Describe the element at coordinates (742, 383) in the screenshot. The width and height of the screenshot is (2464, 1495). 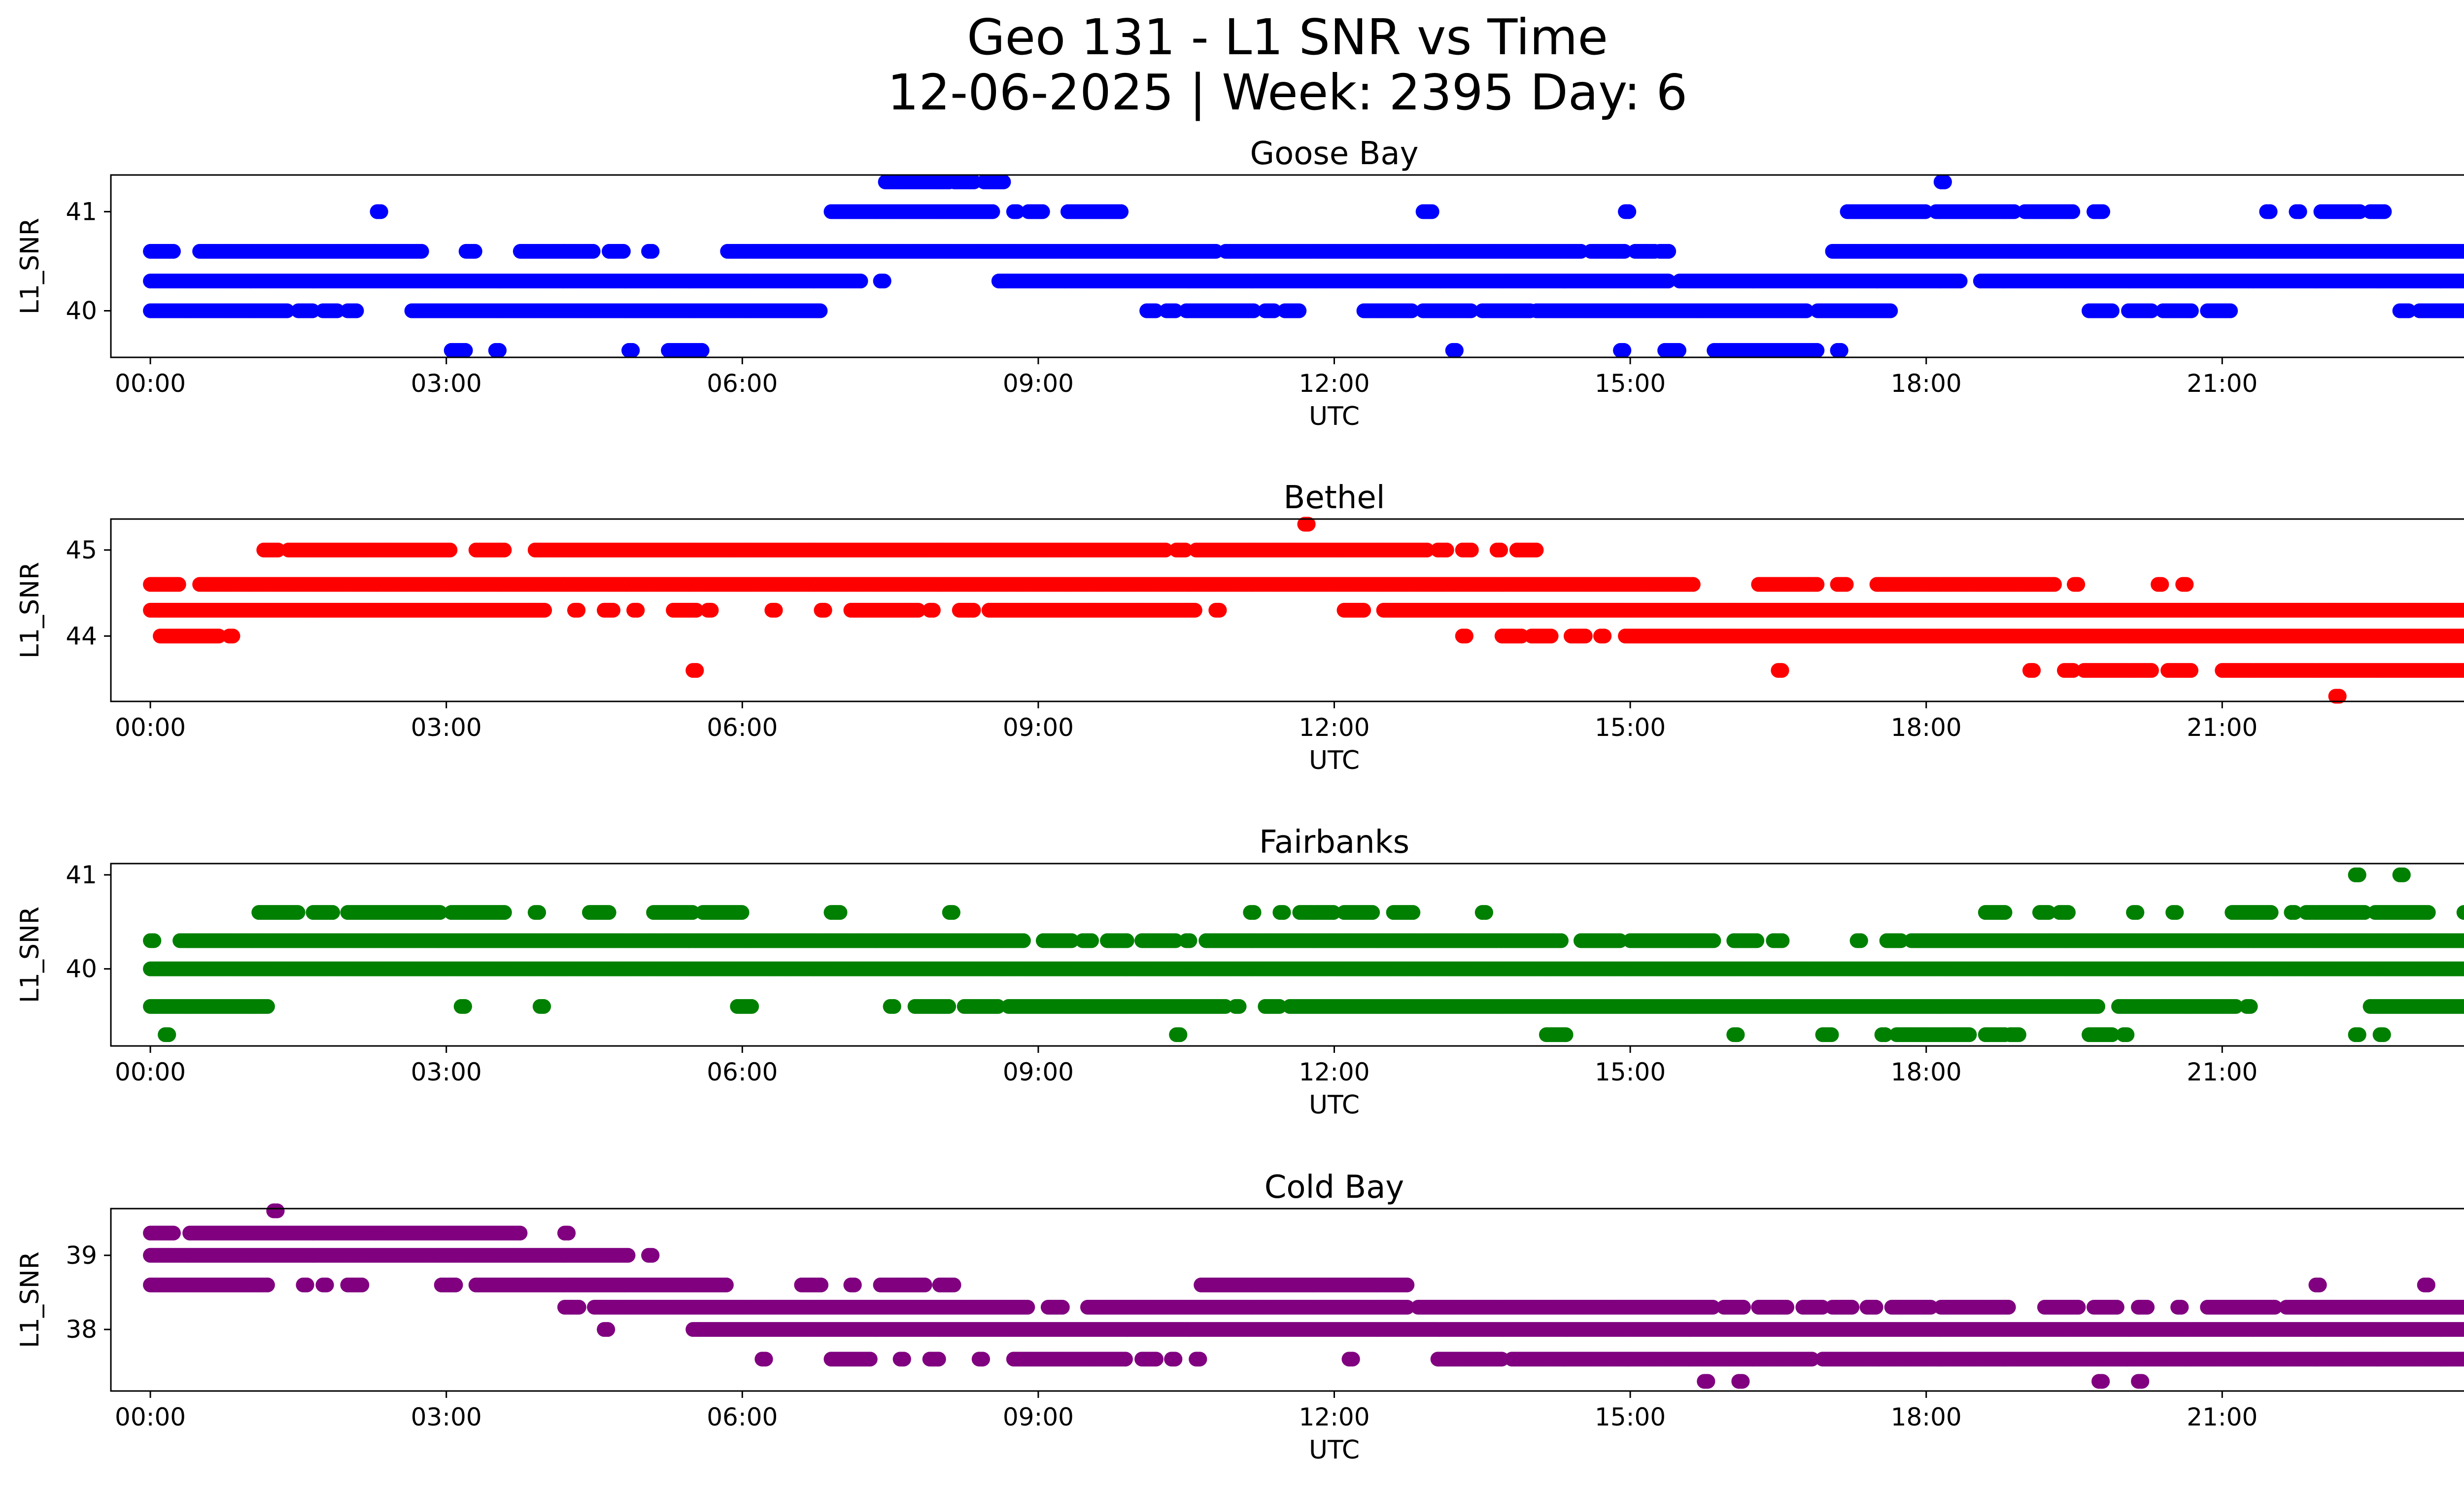
I see `x-tick-label: 06:00` at that location.